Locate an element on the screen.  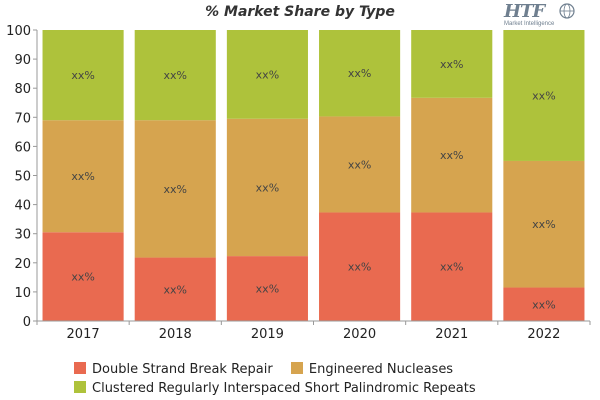
legend-label-engineered: Engineered Nucleases is located at coordinates (381, 369).